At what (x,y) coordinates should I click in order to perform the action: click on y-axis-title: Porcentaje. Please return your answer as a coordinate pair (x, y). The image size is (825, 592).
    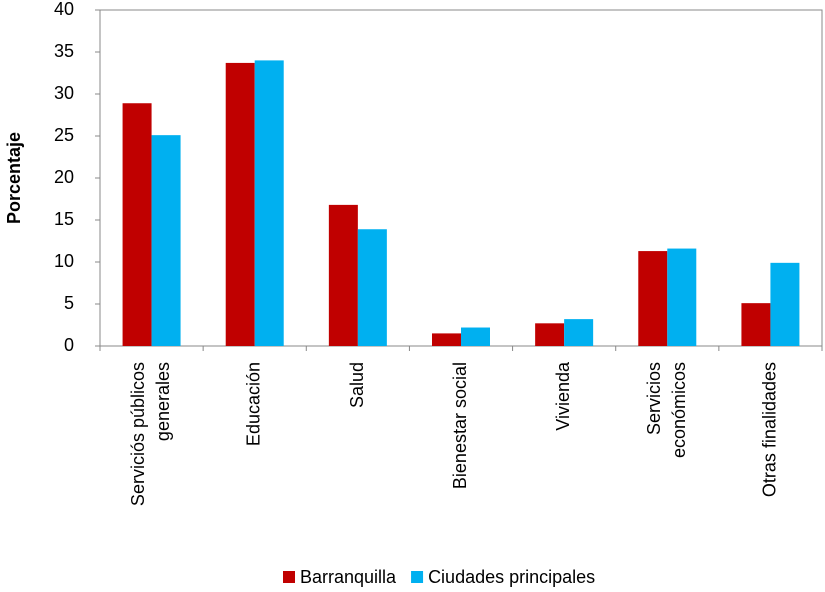
    Looking at the image, I should click on (14, 178).